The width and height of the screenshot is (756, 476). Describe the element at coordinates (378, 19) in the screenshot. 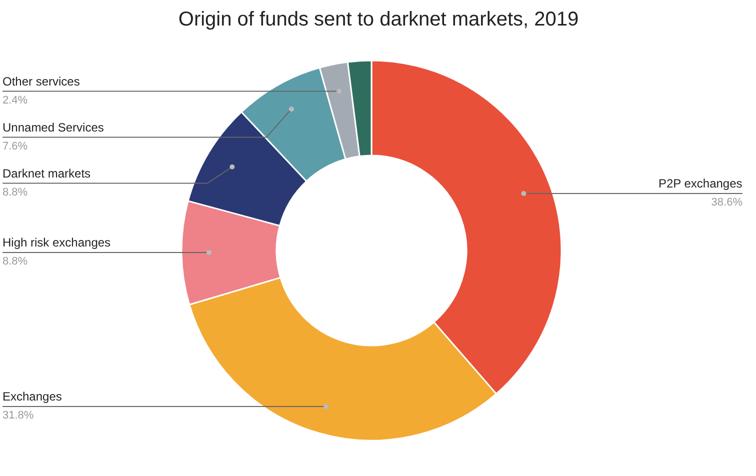

I see `chart-title: Origin of funds sent to darknet markets, 2019` at that location.